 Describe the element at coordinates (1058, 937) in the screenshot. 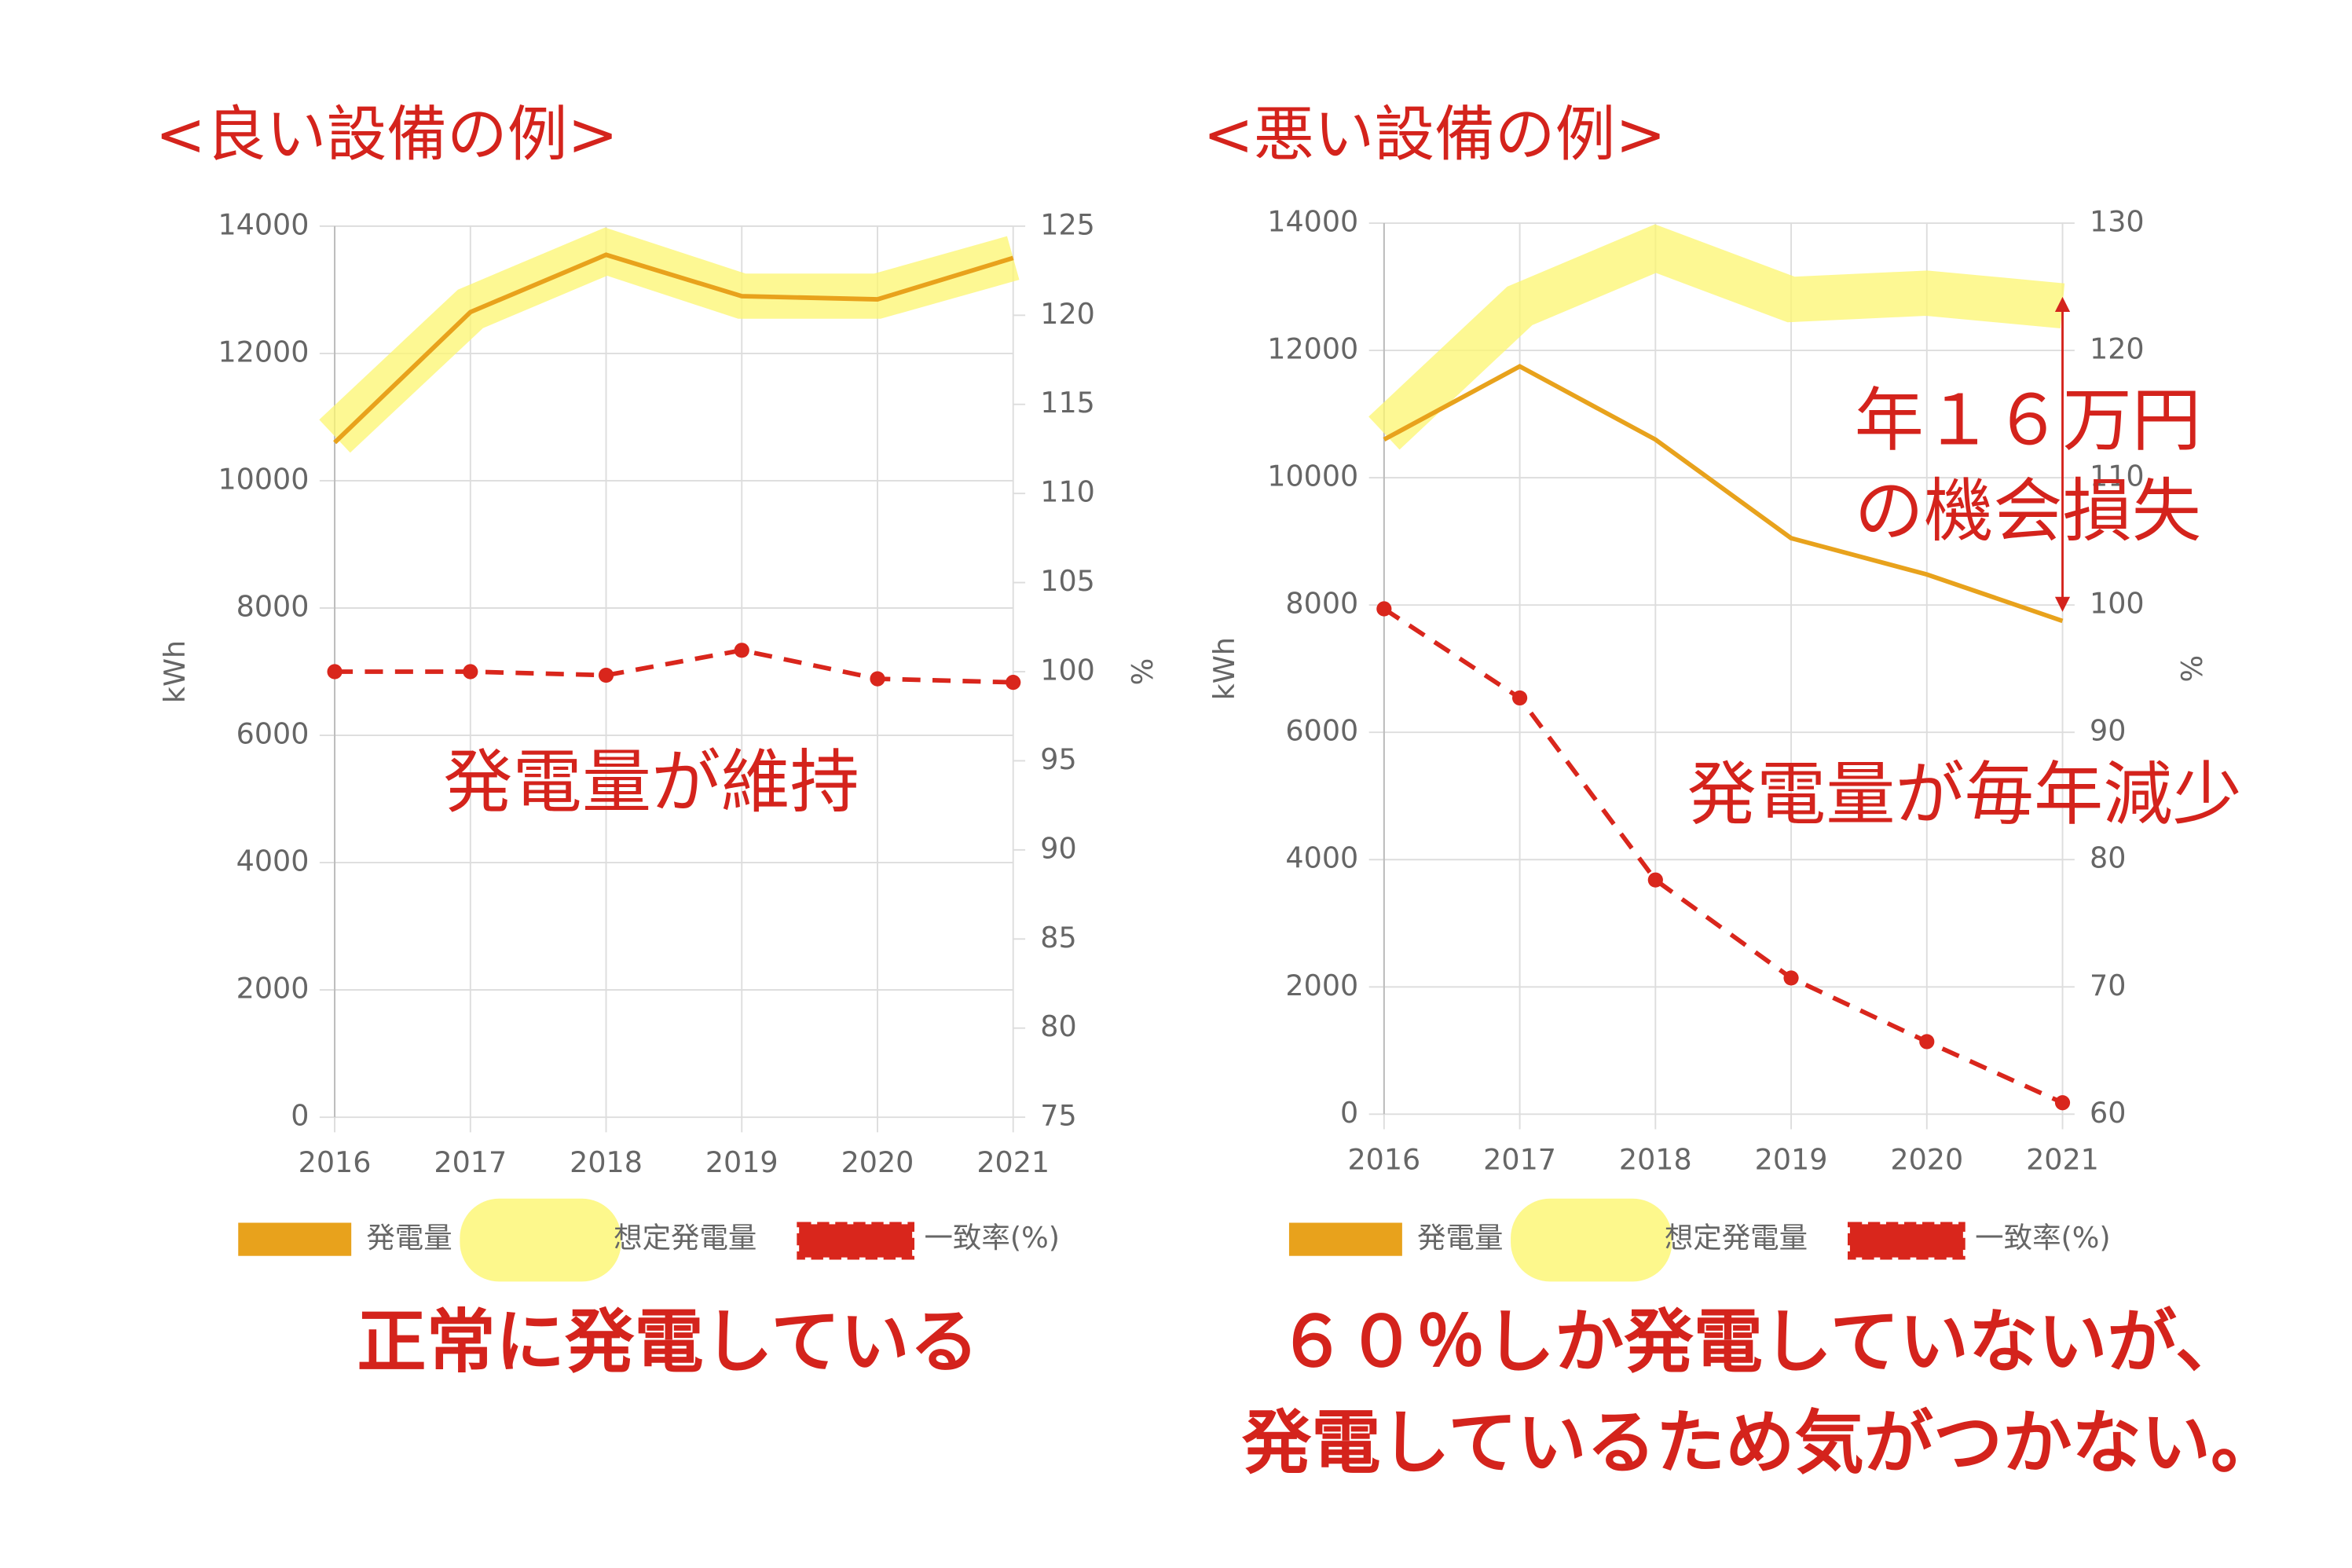

I see `y2-tick-label: 85` at that location.